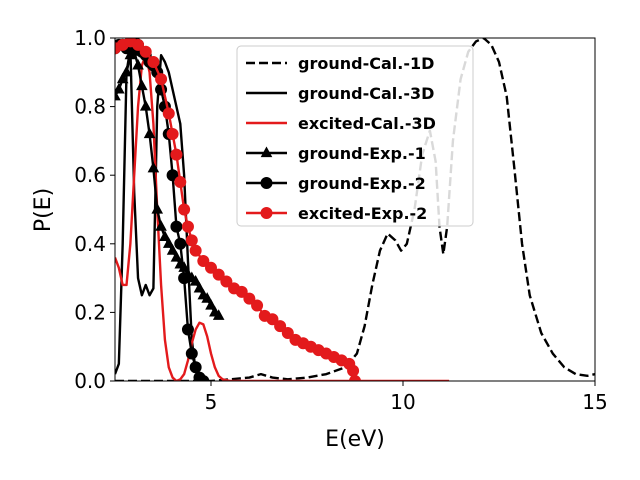  I want to click on legend-item-excited-exp-2: excited-Exp.-2, so click(336, 213).